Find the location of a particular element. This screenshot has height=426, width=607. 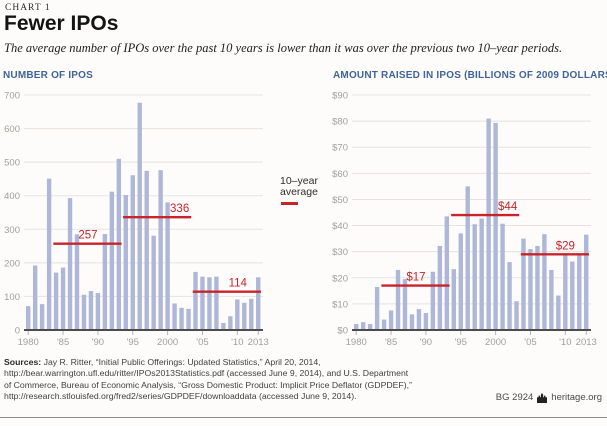

y-axis-label: $10 is located at coordinates (340, 304).